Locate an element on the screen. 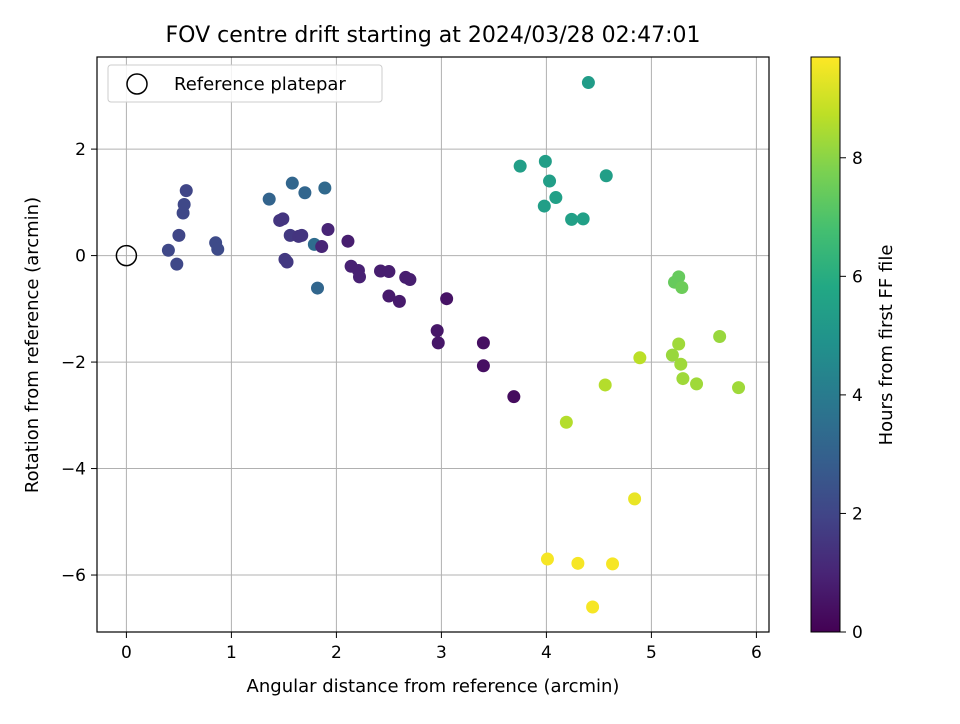 Image resolution: width=960 pixels, height=724 pixels. x-tick-label: 3 is located at coordinates (441, 653).